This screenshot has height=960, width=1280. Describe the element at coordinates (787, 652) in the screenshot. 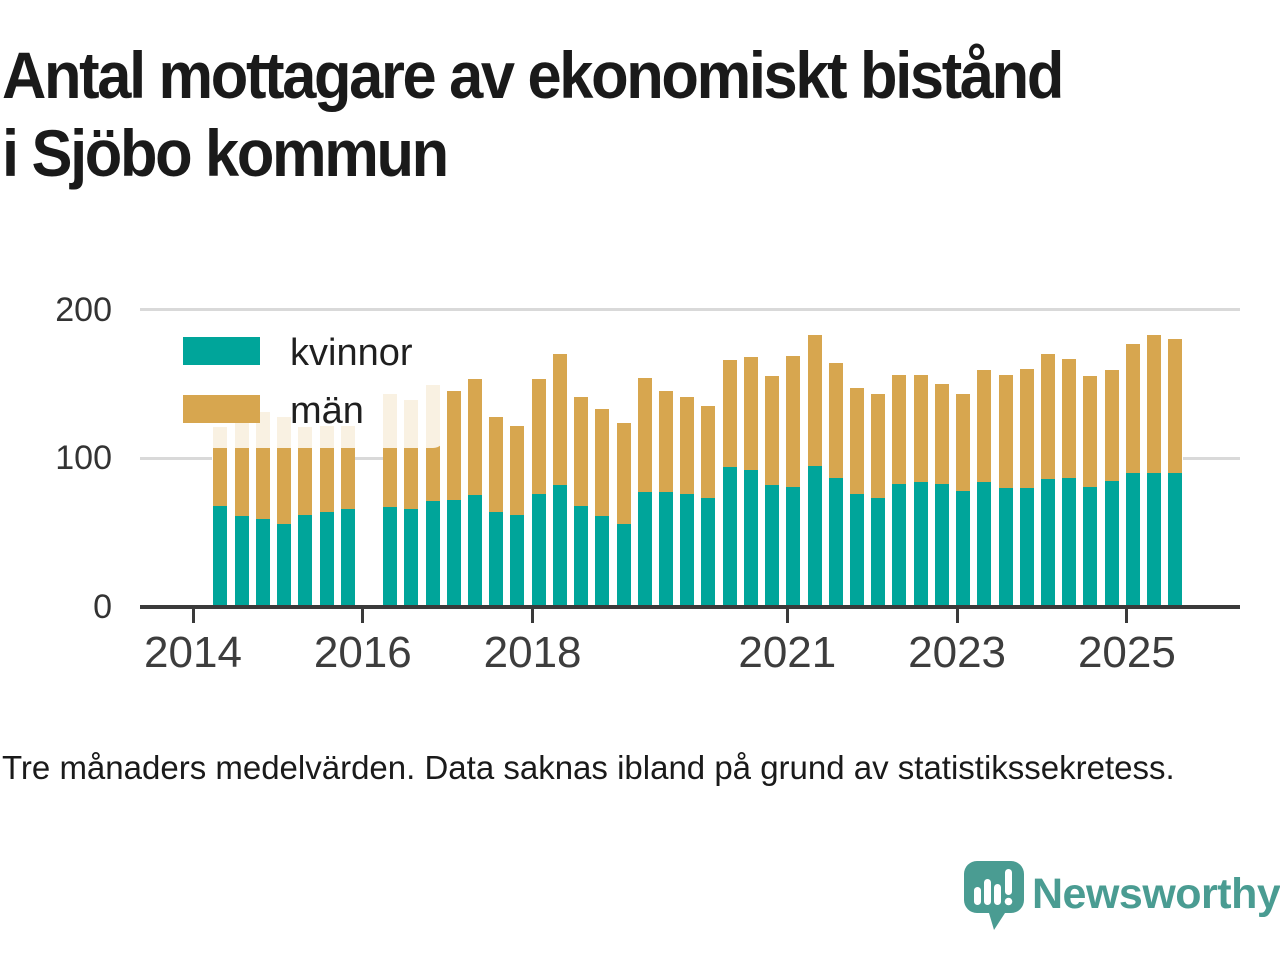

I see `x-axis-label-2021: 2021` at that location.